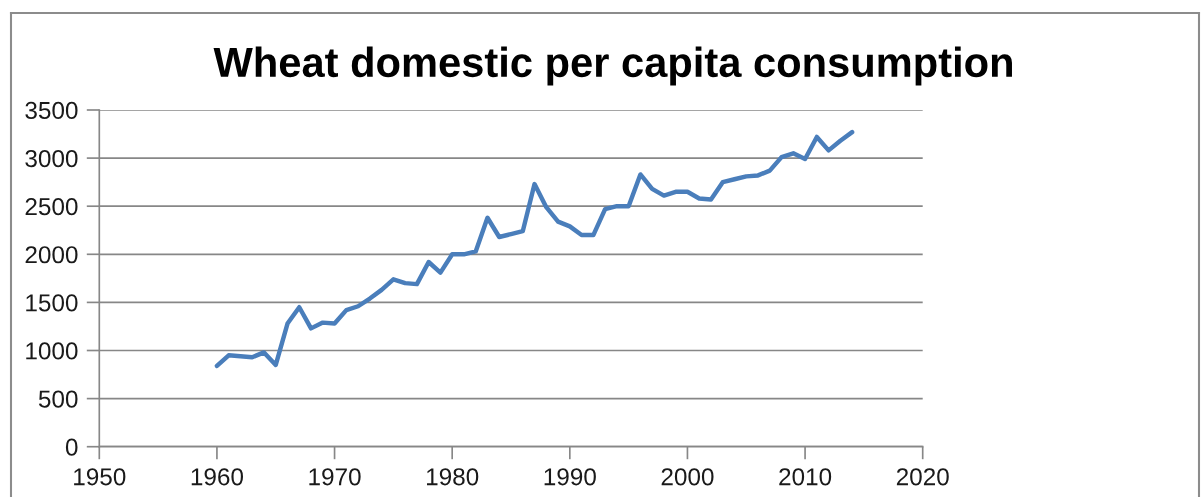 The image size is (1202, 497). Describe the element at coordinates (71, 447) in the screenshot. I see `y-tick-label: 0` at that location.